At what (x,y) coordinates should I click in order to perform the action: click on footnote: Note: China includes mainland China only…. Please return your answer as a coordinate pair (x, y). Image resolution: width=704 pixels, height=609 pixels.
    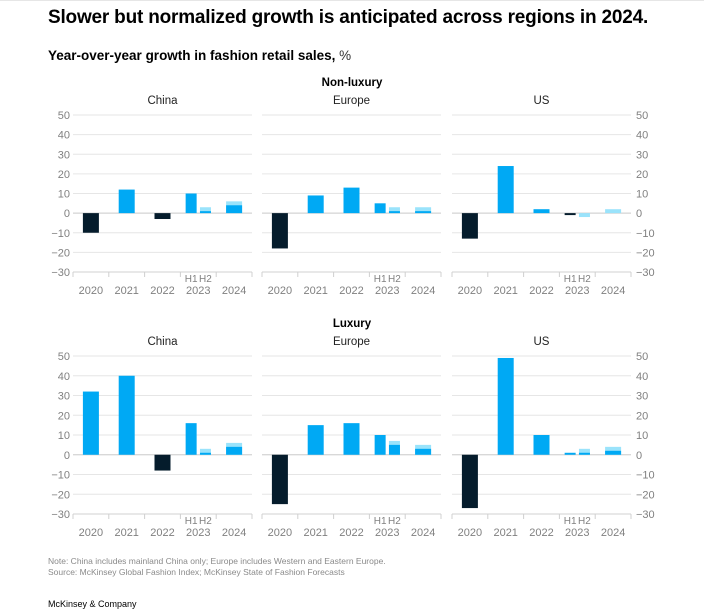
    Looking at the image, I should click on (217, 567).